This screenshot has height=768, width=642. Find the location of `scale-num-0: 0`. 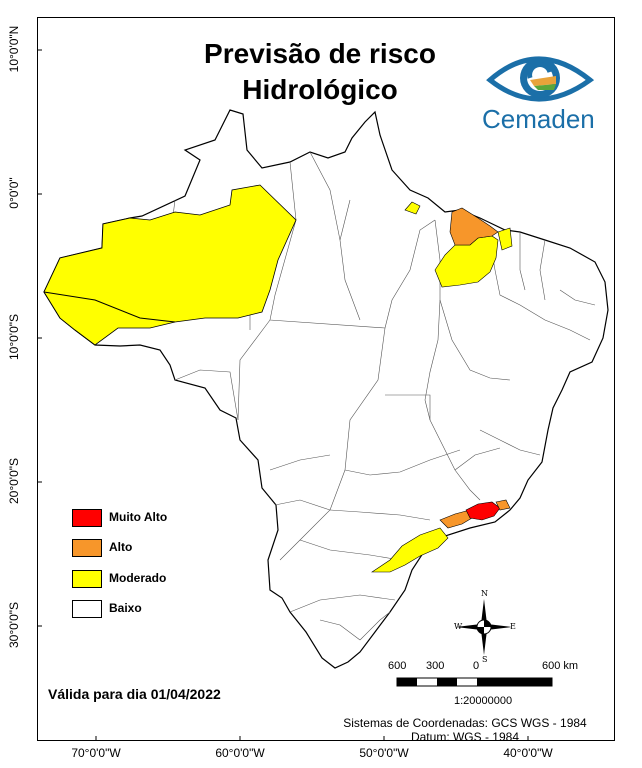

scale-num-0: 0 is located at coordinates (476, 666).